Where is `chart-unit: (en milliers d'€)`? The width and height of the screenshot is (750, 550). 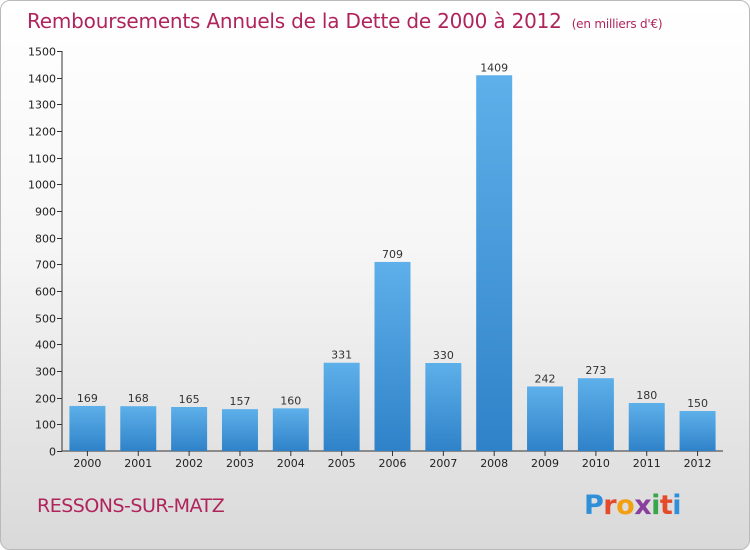
chart-unit: (en milliers d'€) is located at coordinates (617, 24).